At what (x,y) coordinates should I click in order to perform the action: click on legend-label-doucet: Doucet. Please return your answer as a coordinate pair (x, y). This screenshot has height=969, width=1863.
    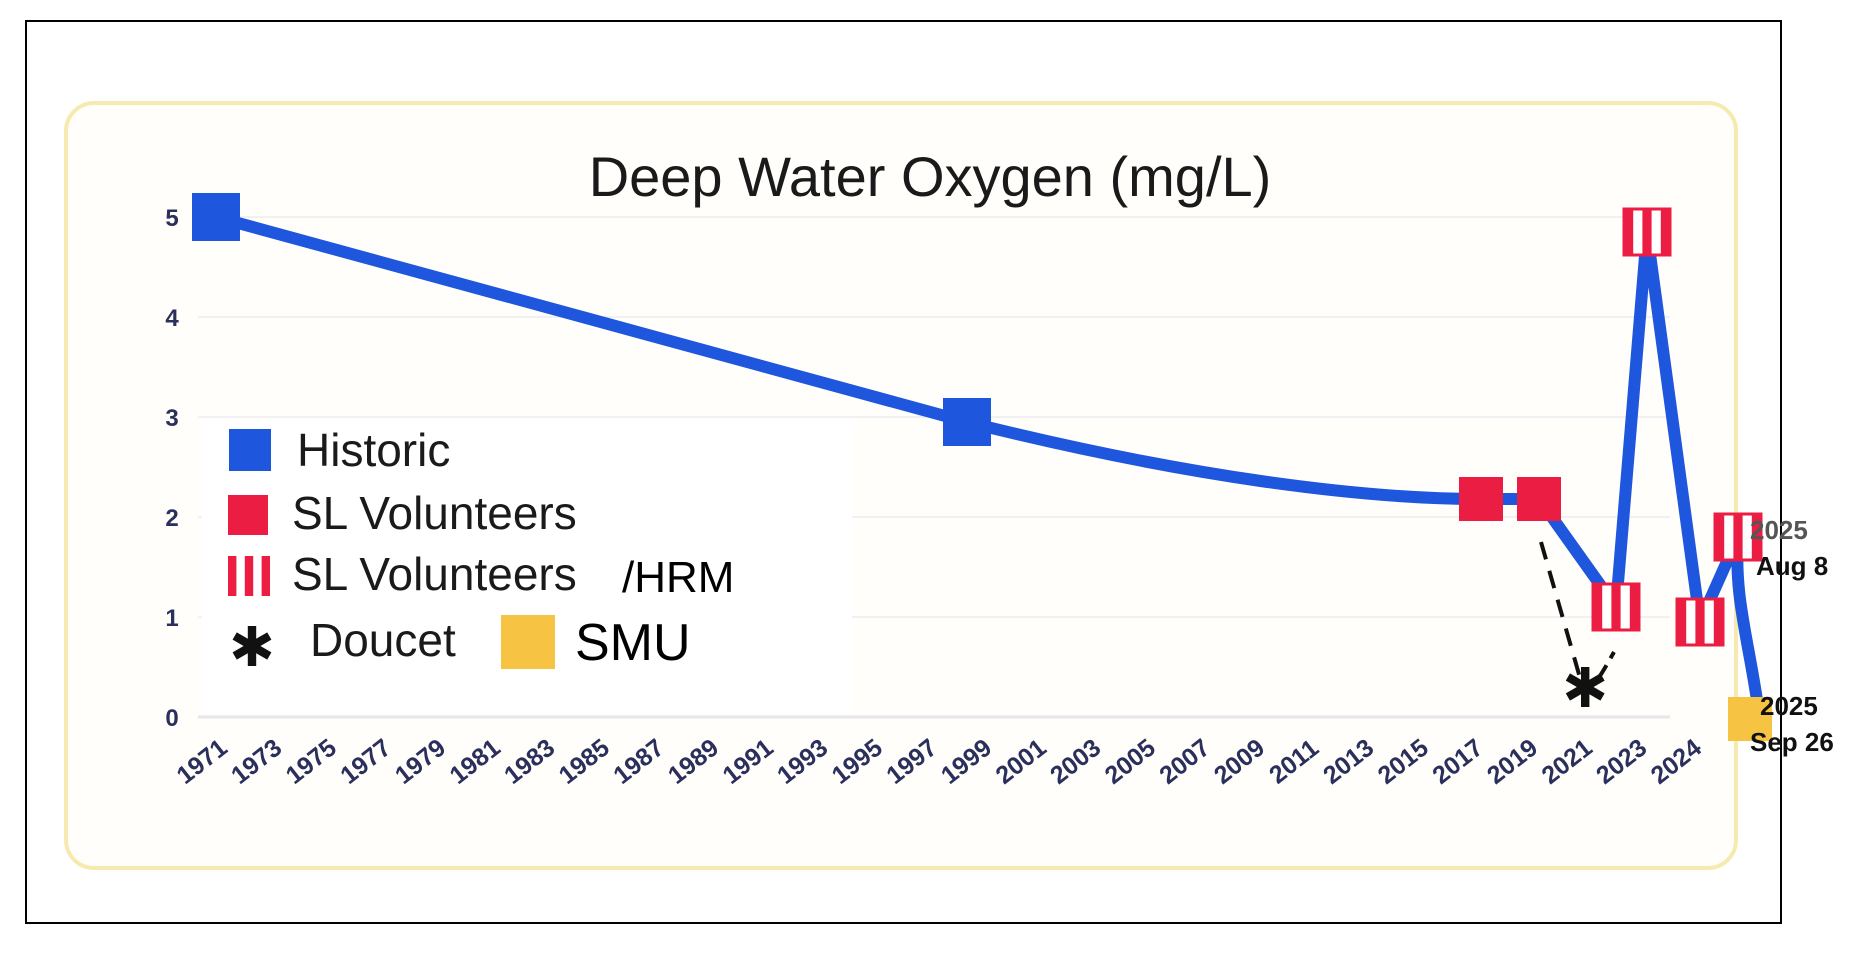
    Looking at the image, I should click on (383, 640).